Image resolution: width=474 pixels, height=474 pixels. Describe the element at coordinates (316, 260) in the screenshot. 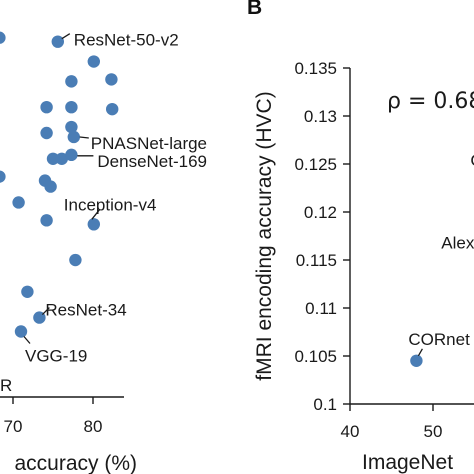

I see `right-y-tick-label: 0.115` at that location.